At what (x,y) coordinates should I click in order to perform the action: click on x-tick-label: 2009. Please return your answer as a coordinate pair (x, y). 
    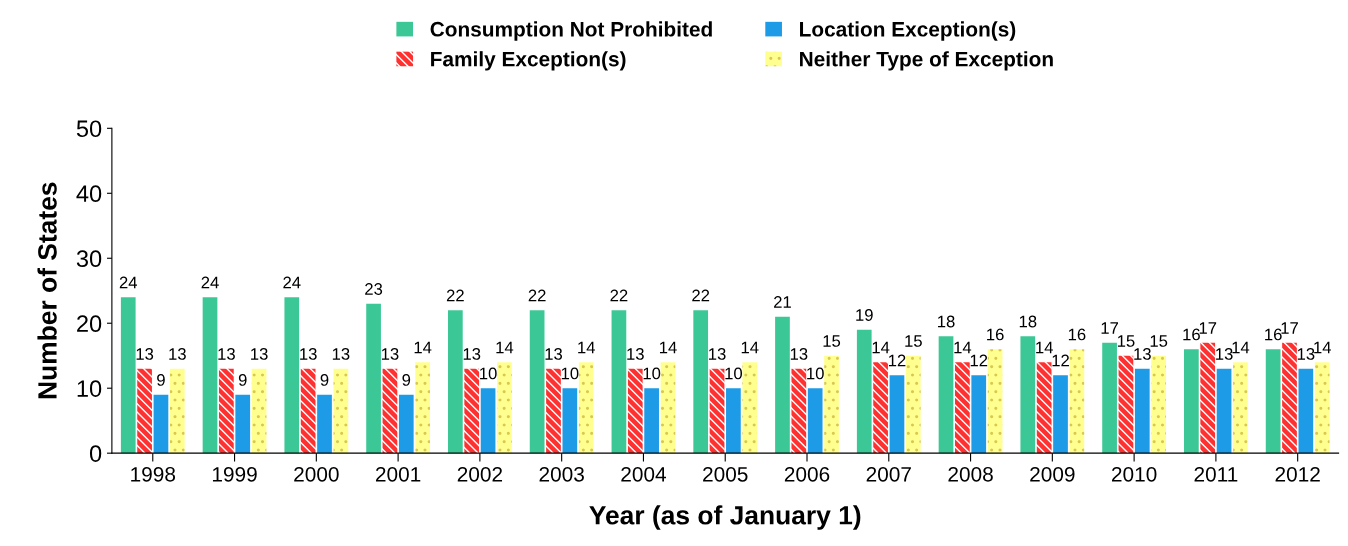
    Looking at the image, I should click on (1052, 474).